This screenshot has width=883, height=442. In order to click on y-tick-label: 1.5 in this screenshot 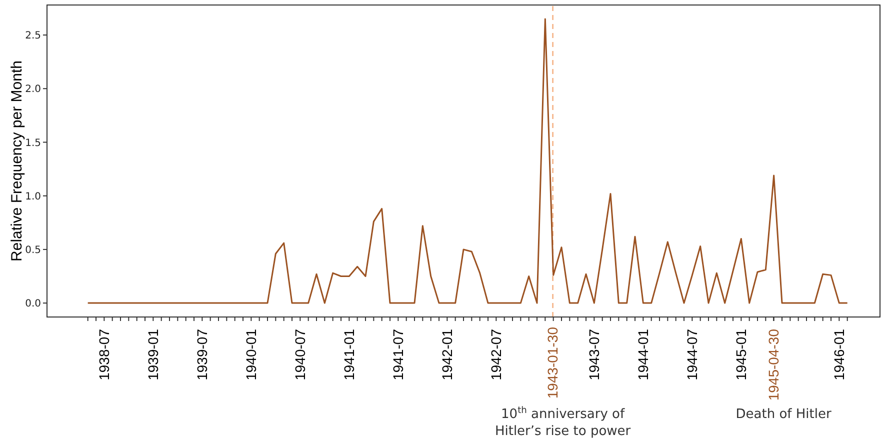, I will do `click(33, 143)`.